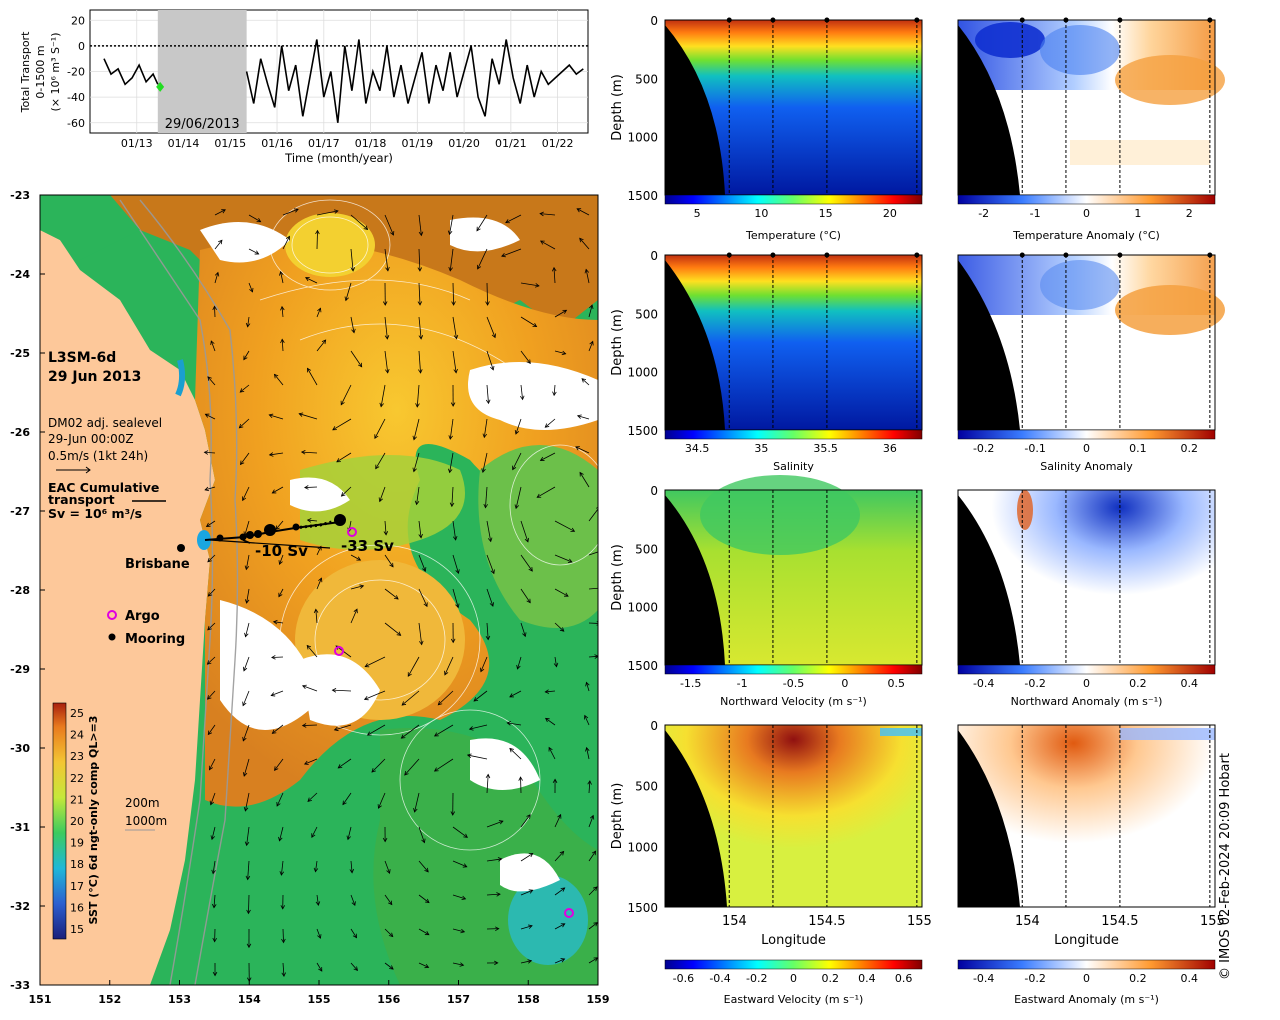 The width and height of the screenshot is (1280, 1020). I want to click on colorbar-strip, so click(793, 199).